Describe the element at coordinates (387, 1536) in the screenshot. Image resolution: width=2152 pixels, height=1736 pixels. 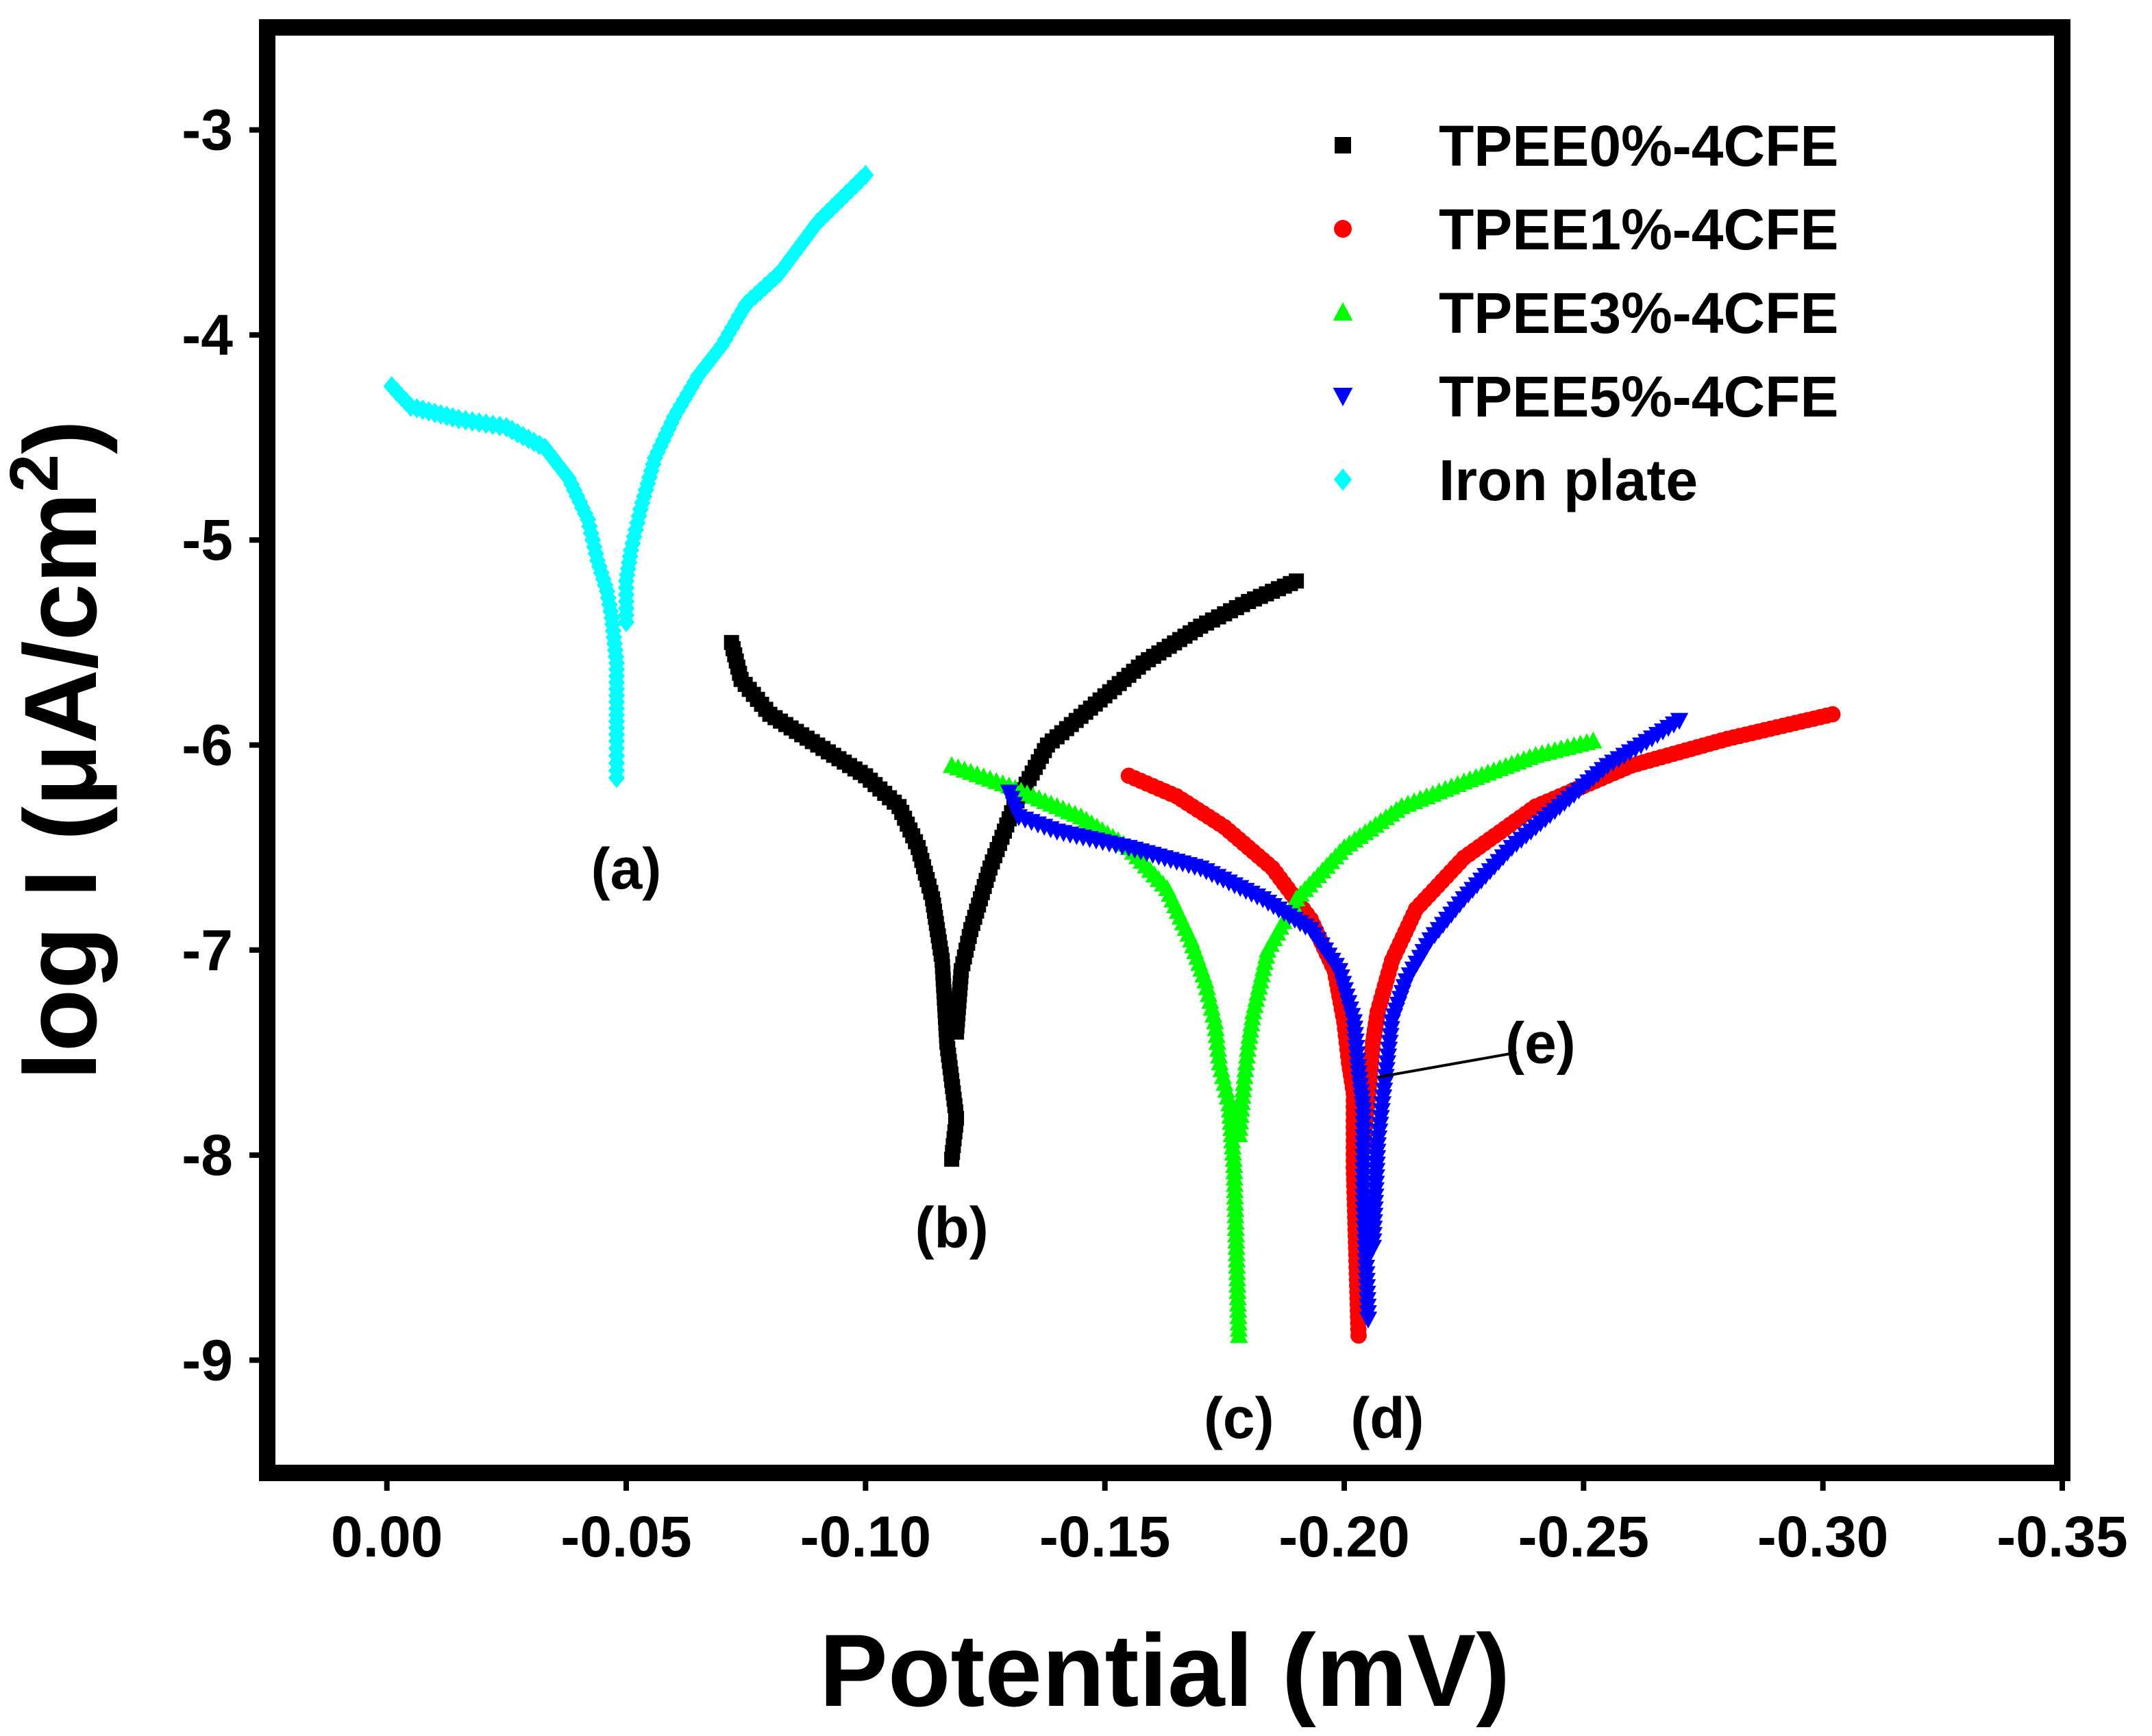
I see `x-tick-label: 0.00` at that location.